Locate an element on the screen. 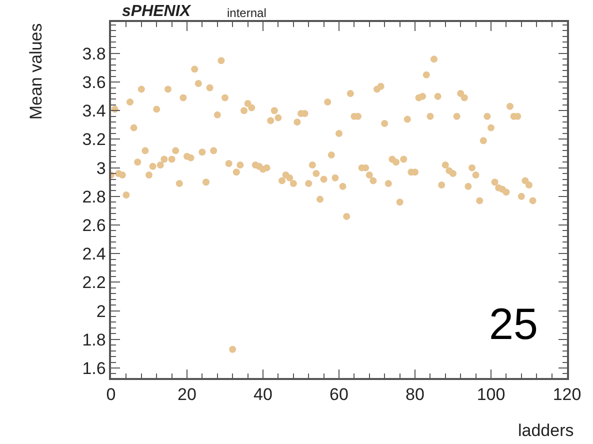 Image resolution: width=593 pixels, height=444 pixels. x-tick-label: 100 is located at coordinates (491, 394).